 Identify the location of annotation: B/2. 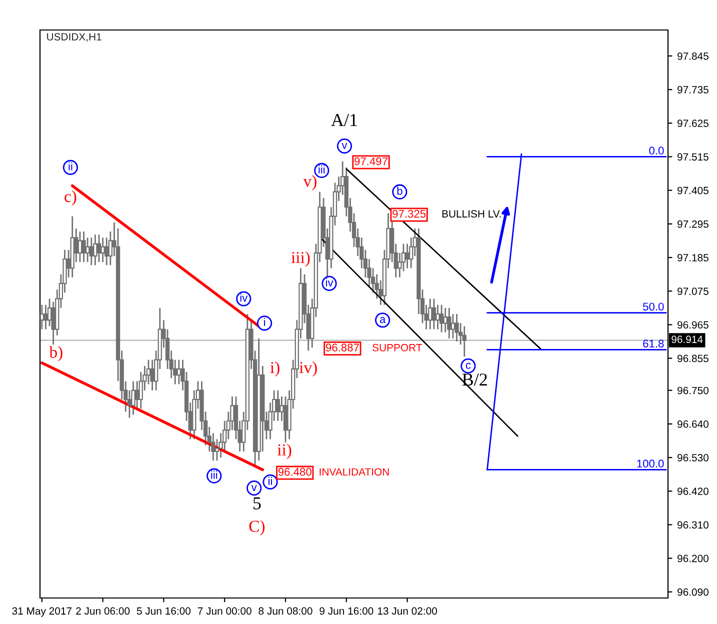
(474, 380).